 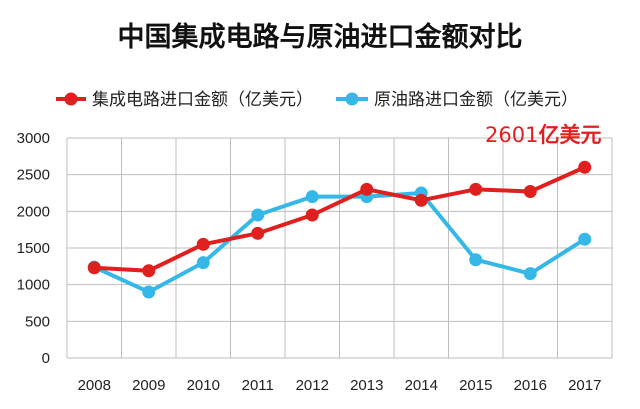 What do you see at coordinates (312, 385) in the screenshot?
I see `x-tick-label: 2012` at bounding box center [312, 385].